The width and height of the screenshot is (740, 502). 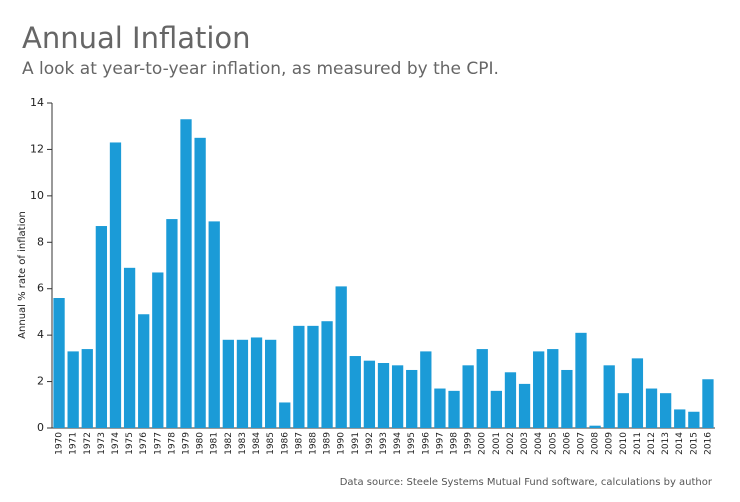 What do you see at coordinates (313, 443) in the screenshot?
I see `x-tick-label: 1988` at bounding box center [313, 443].